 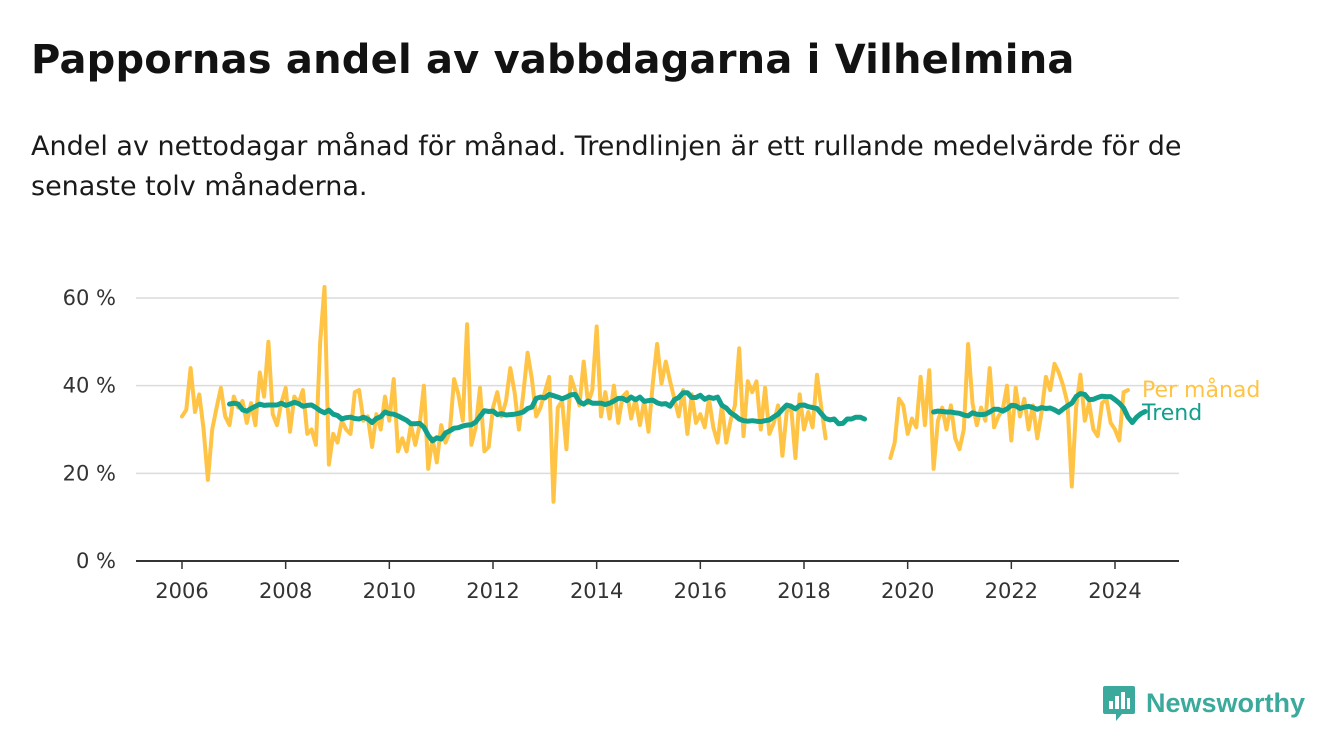 What do you see at coordinates (1171, 413) in the screenshot?
I see `series-label-trend: Trend` at bounding box center [1171, 413].